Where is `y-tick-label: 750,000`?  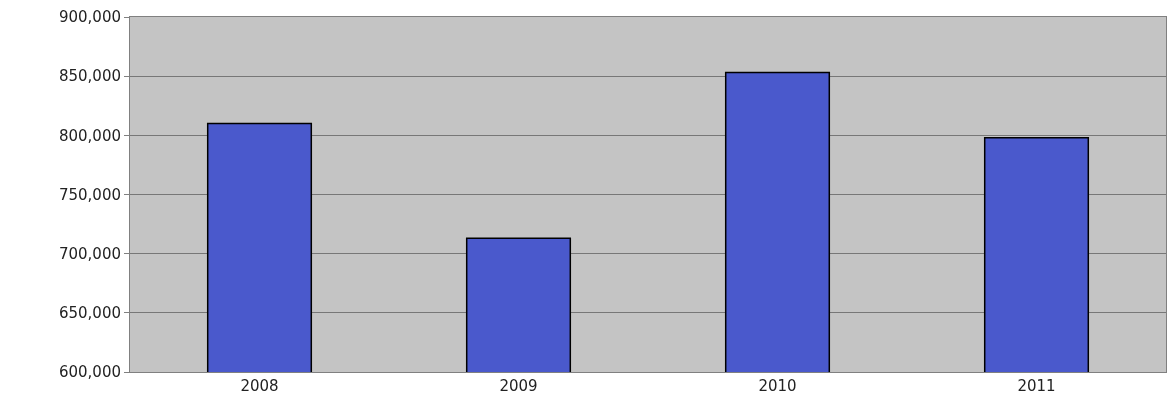
y-tick-label: 750,000 is located at coordinates (89, 194).